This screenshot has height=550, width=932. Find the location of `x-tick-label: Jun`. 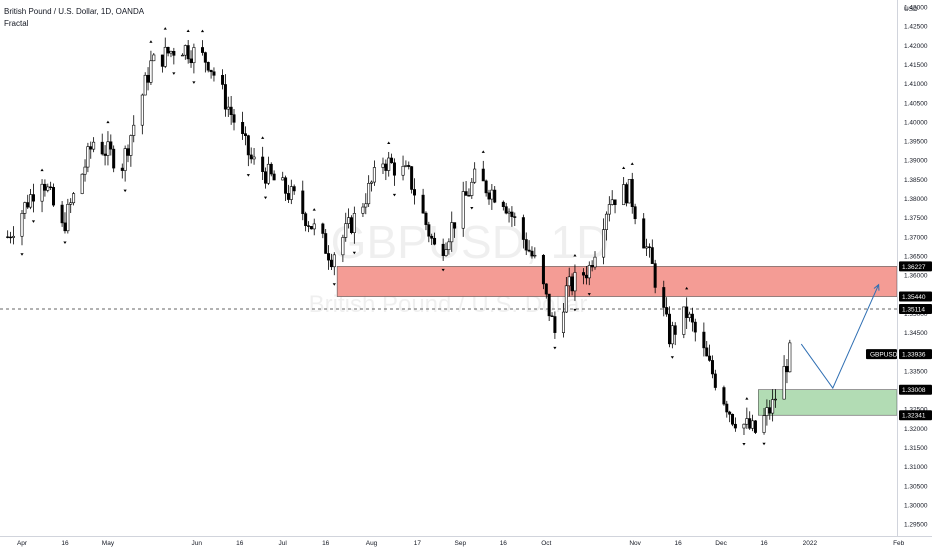

x-tick-label: Jun is located at coordinates (197, 543).